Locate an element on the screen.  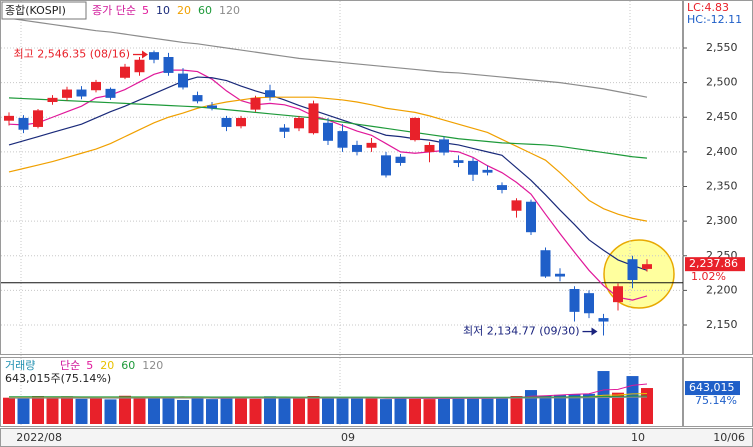
y-tick-label: 2,400 is located at coordinates (722, 151).